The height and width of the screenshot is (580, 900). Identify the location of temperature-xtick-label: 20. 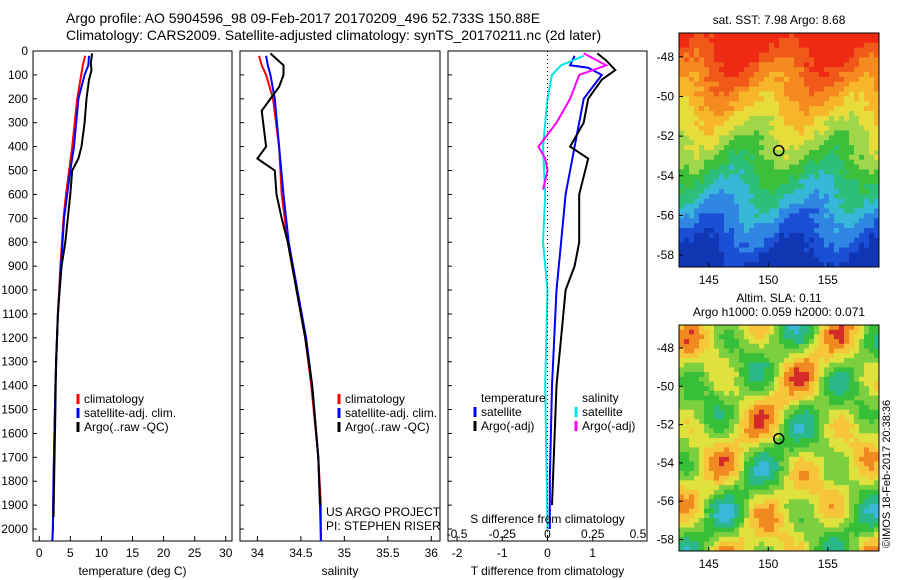
(164, 553).